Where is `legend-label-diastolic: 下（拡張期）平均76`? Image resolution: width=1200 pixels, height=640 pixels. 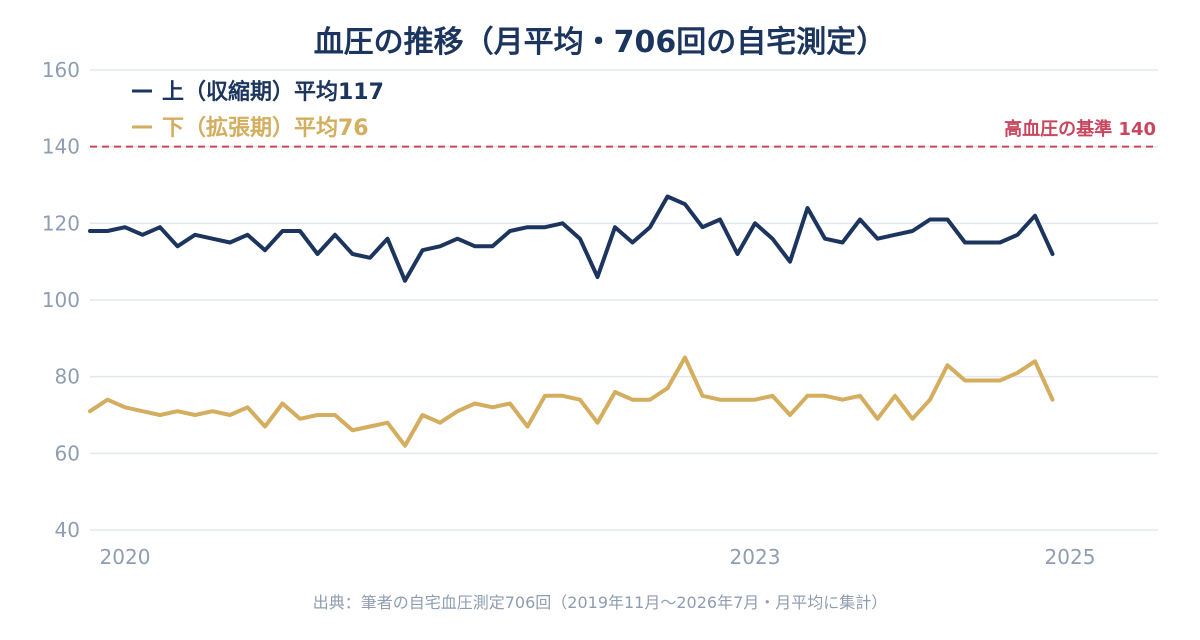
legend-label-diastolic: 下（拡張期）平均76 is located at coordinates (265, 128).